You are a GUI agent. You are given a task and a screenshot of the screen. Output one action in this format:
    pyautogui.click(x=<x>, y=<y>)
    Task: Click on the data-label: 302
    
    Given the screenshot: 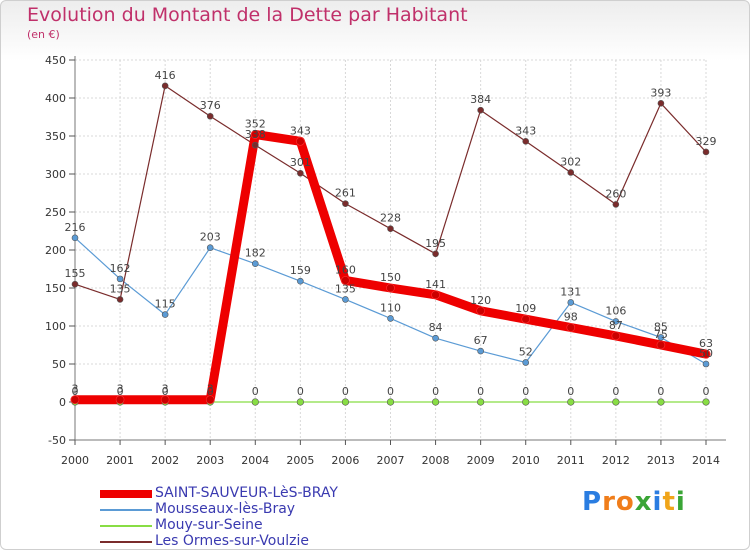 What is the action you would take?
    pyautogui.click(x=570, y=161)
    